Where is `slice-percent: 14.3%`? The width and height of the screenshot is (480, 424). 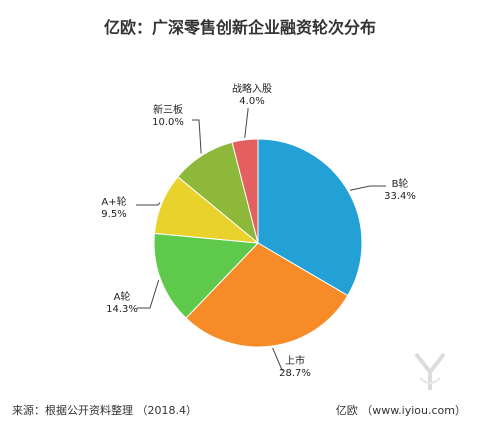
slice-percent: 14.3% is located at coordinates (122, 309).